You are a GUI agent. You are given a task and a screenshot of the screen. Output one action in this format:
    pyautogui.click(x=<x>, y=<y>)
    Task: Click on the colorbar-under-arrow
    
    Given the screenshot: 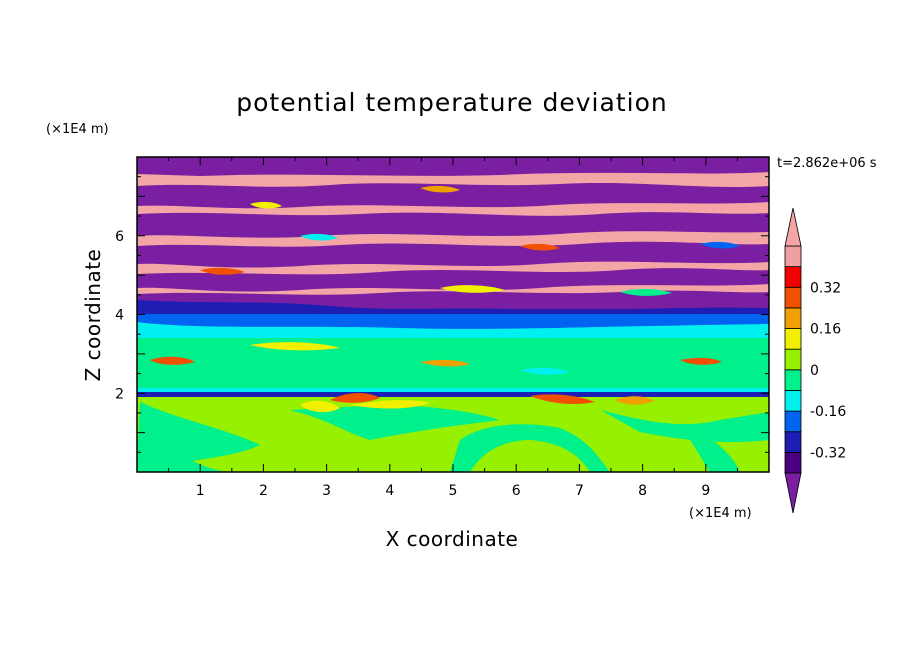 What is the action you would take?
    pyautogui.click(x=793, y=493)
    